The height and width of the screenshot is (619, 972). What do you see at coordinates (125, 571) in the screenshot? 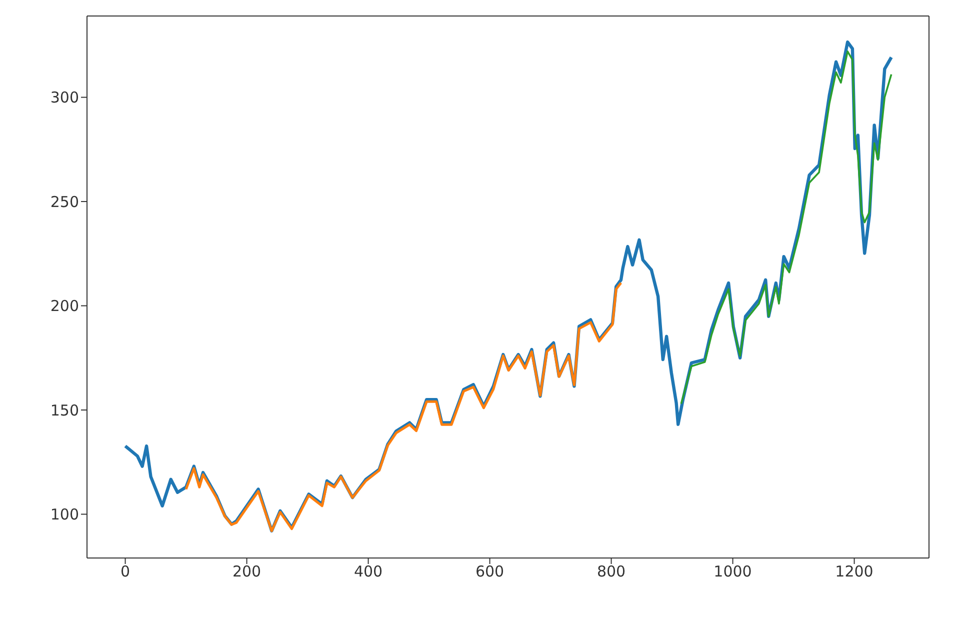
I see `x-tick-label: 0` at bounding box center [125, 571].